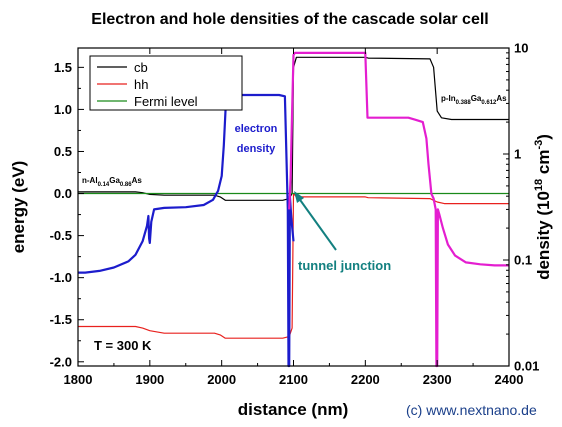 The image size is (562, 427). I want to click on y-right-tick-label: 1, so click(517, 154).